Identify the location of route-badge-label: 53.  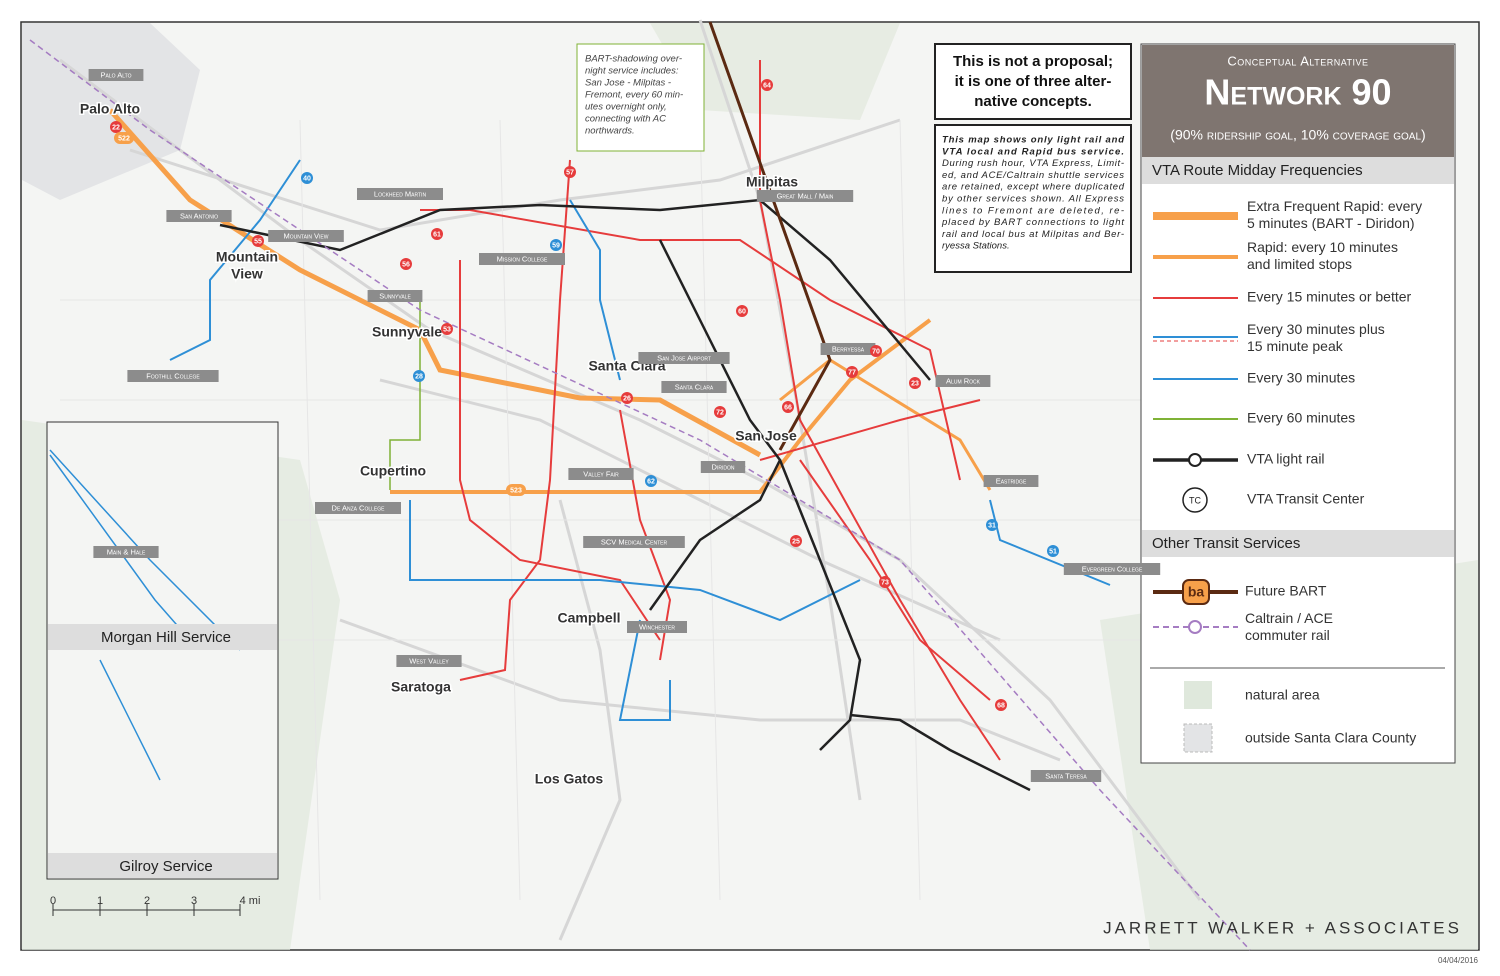
(447, 329).